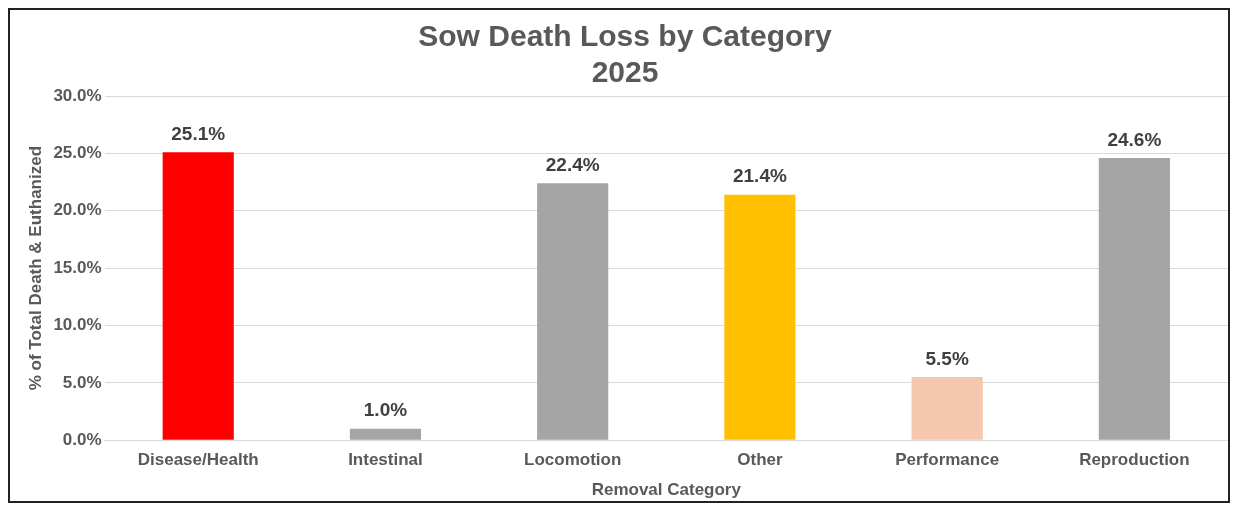 Image resolution: width=1239 pixels, height=505 pixels. I want to click on y-tick-label: 25.0%, so click(77, 153).